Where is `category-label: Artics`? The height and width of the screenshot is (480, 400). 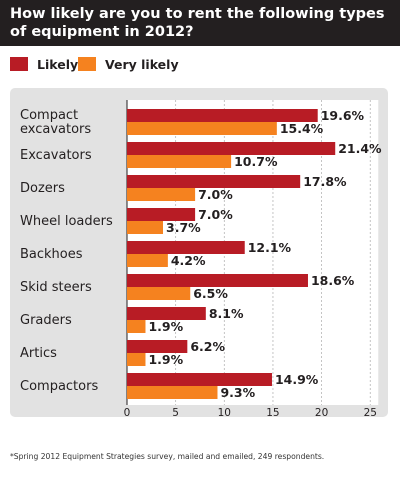
category-label: Artics is located at coordinates (38, 353).